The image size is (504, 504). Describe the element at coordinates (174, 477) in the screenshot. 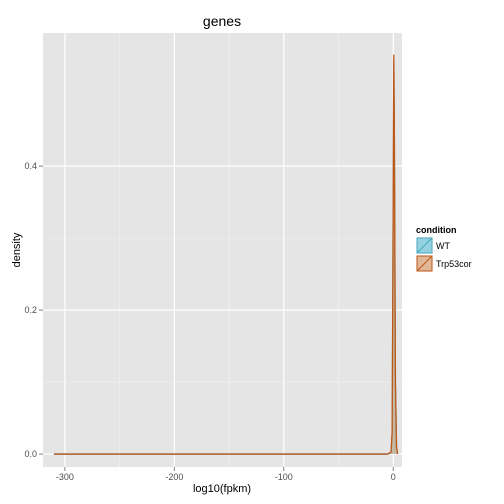

I see `x-tick-label: -200` at that location.